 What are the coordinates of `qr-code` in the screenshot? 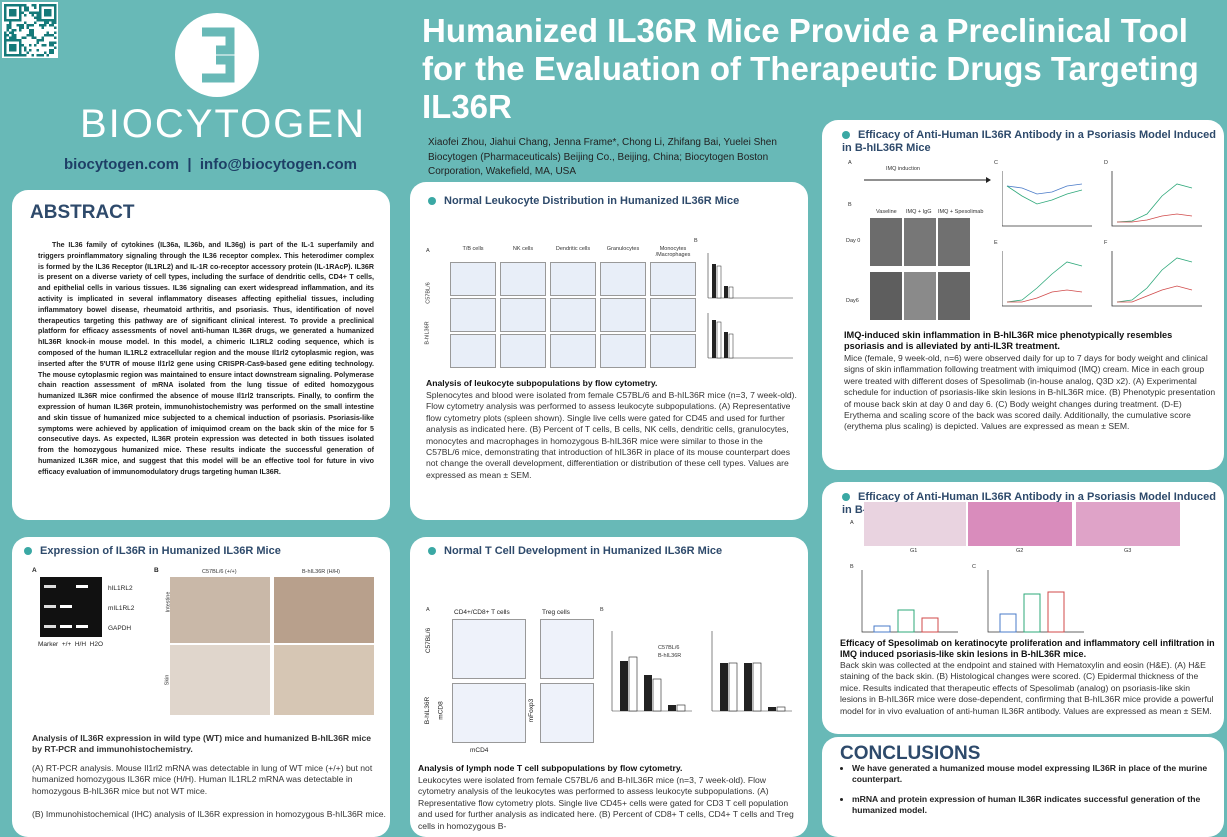 It's located at (30, 30).